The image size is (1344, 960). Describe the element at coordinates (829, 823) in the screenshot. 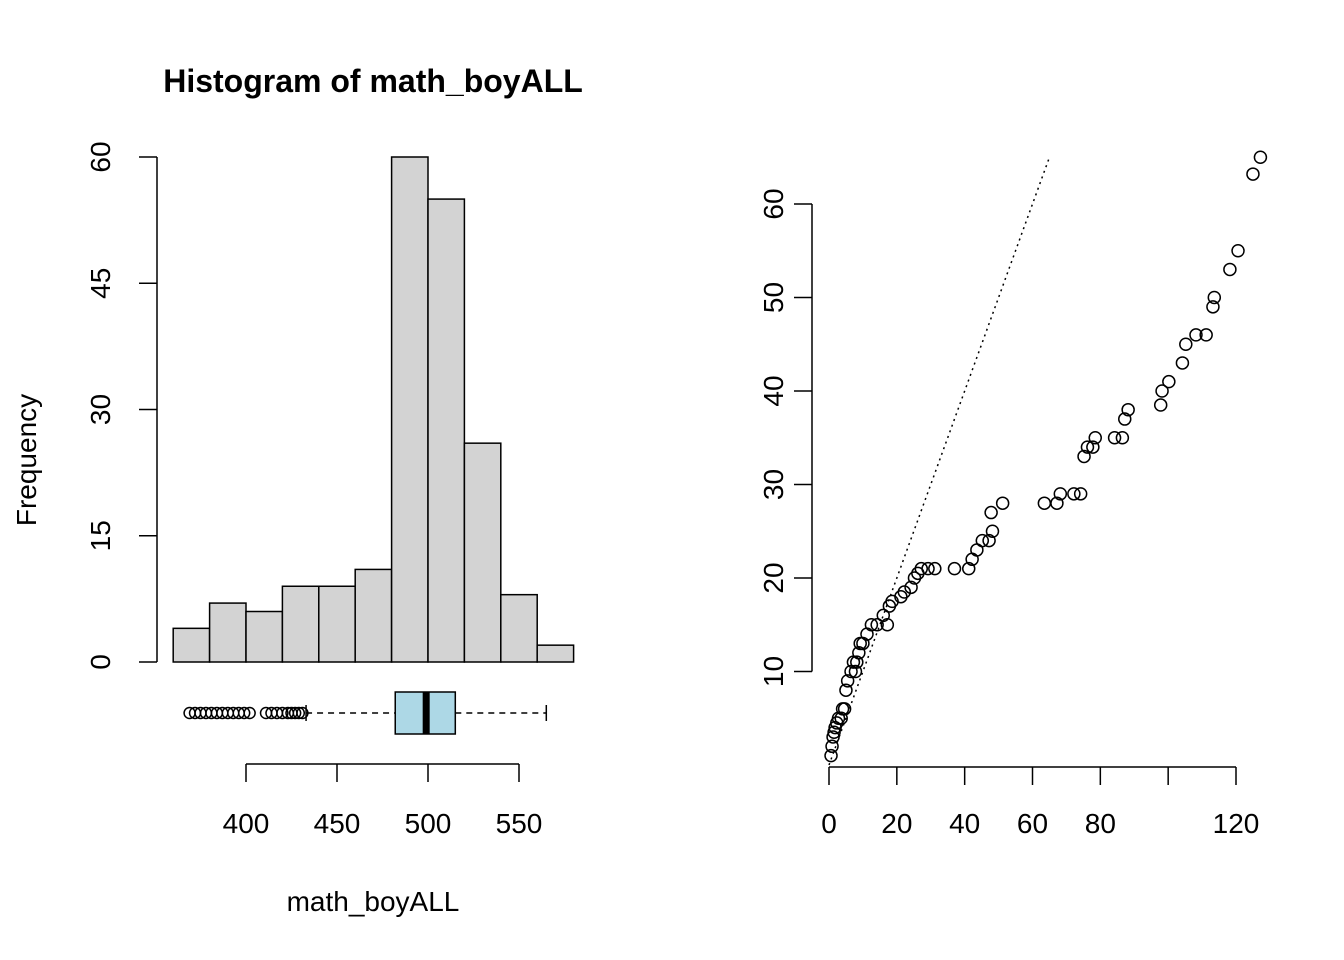

I see `scatter-x-tick-label: 0` at that location.